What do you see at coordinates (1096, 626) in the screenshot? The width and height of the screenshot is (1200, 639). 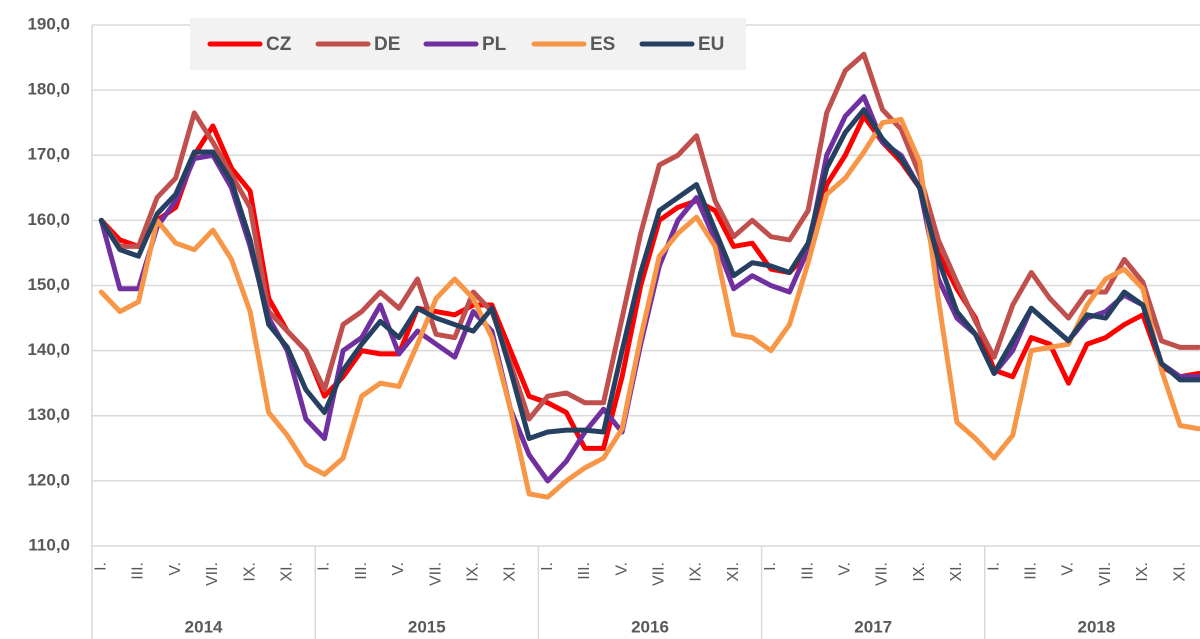 I see `year-label: 2018` at bounding box center [1096, 626].